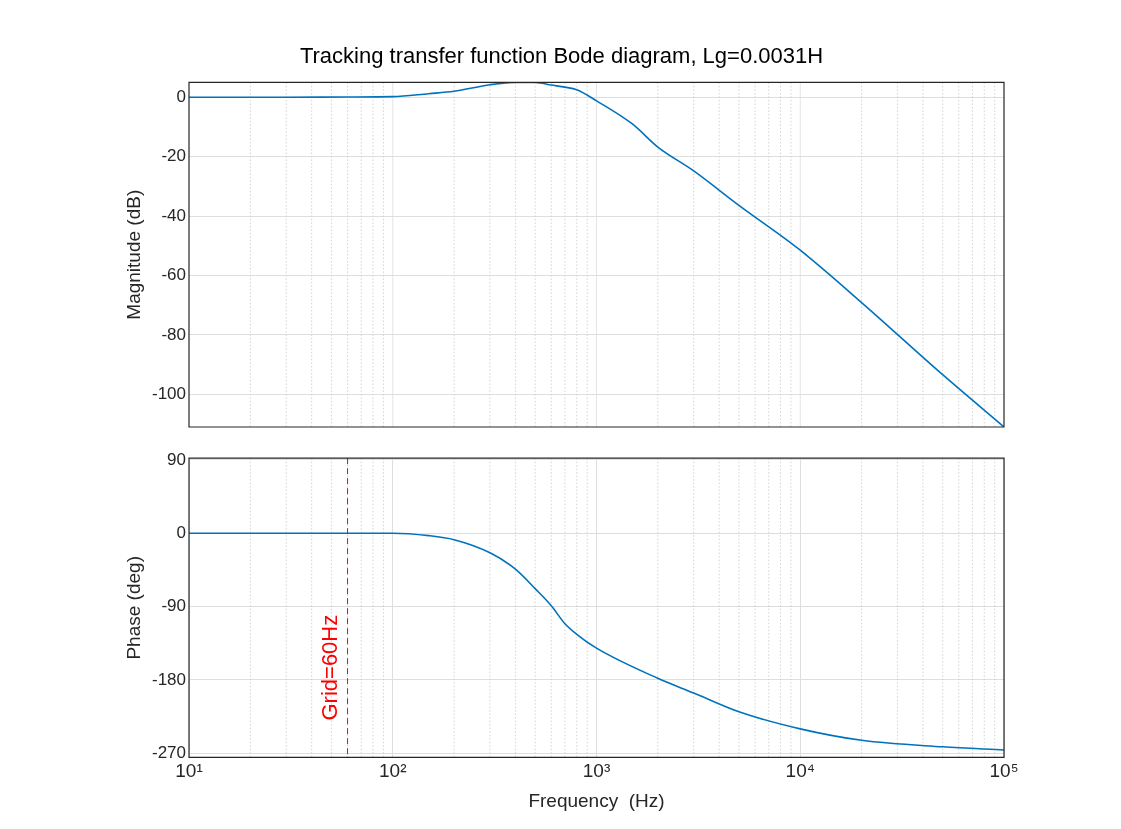 Image resolution: width=1121 pixels, height=829 pixels. What do you see at coordinates (173, 606) in the screenshot?
I see `y-tick-label: -90` at bounding box center [173, 606].